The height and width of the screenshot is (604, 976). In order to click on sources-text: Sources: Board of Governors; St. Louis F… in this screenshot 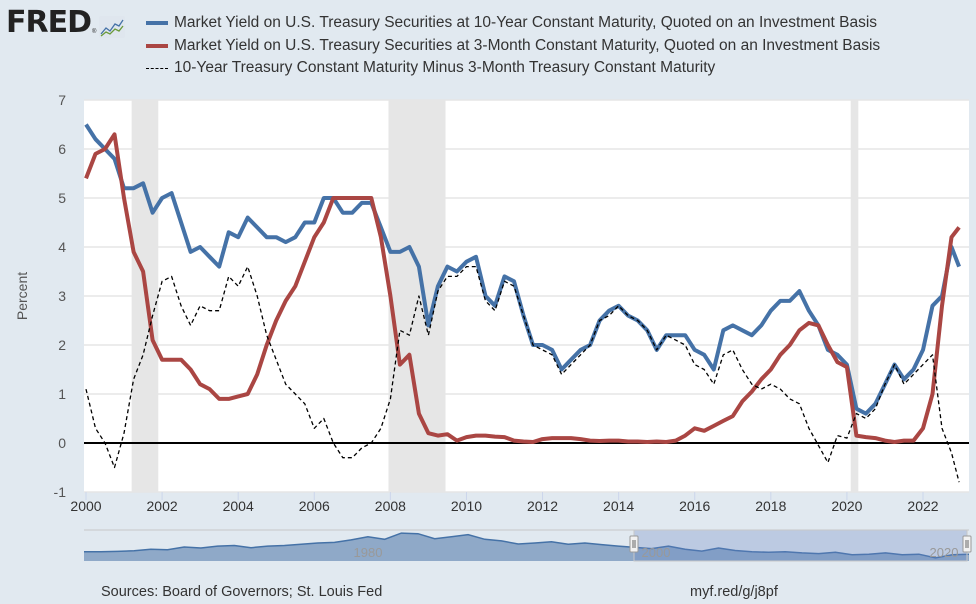, I will do `click(242, 592)`.